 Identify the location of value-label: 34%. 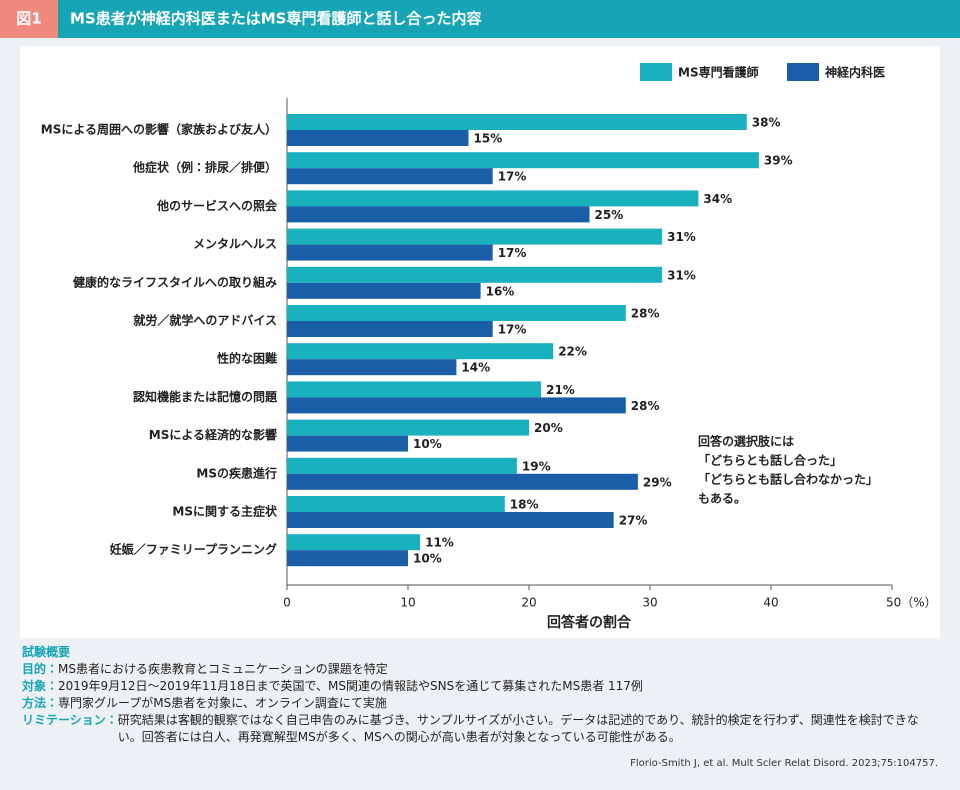
(717, 199).